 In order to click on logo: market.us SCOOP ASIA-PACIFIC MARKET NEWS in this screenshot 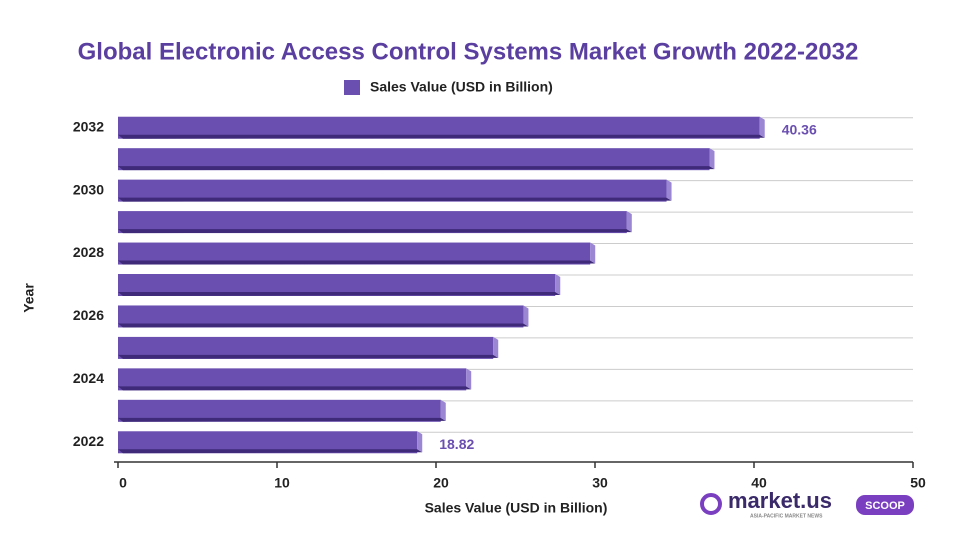, I will do `click(807, 503)`.